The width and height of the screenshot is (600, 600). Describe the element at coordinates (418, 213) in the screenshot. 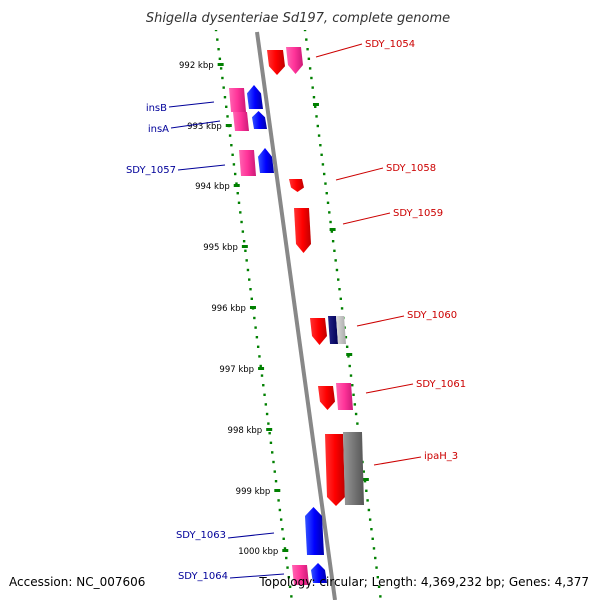

I see `gene-label-sdy-1059: SDY_1059` at that location.